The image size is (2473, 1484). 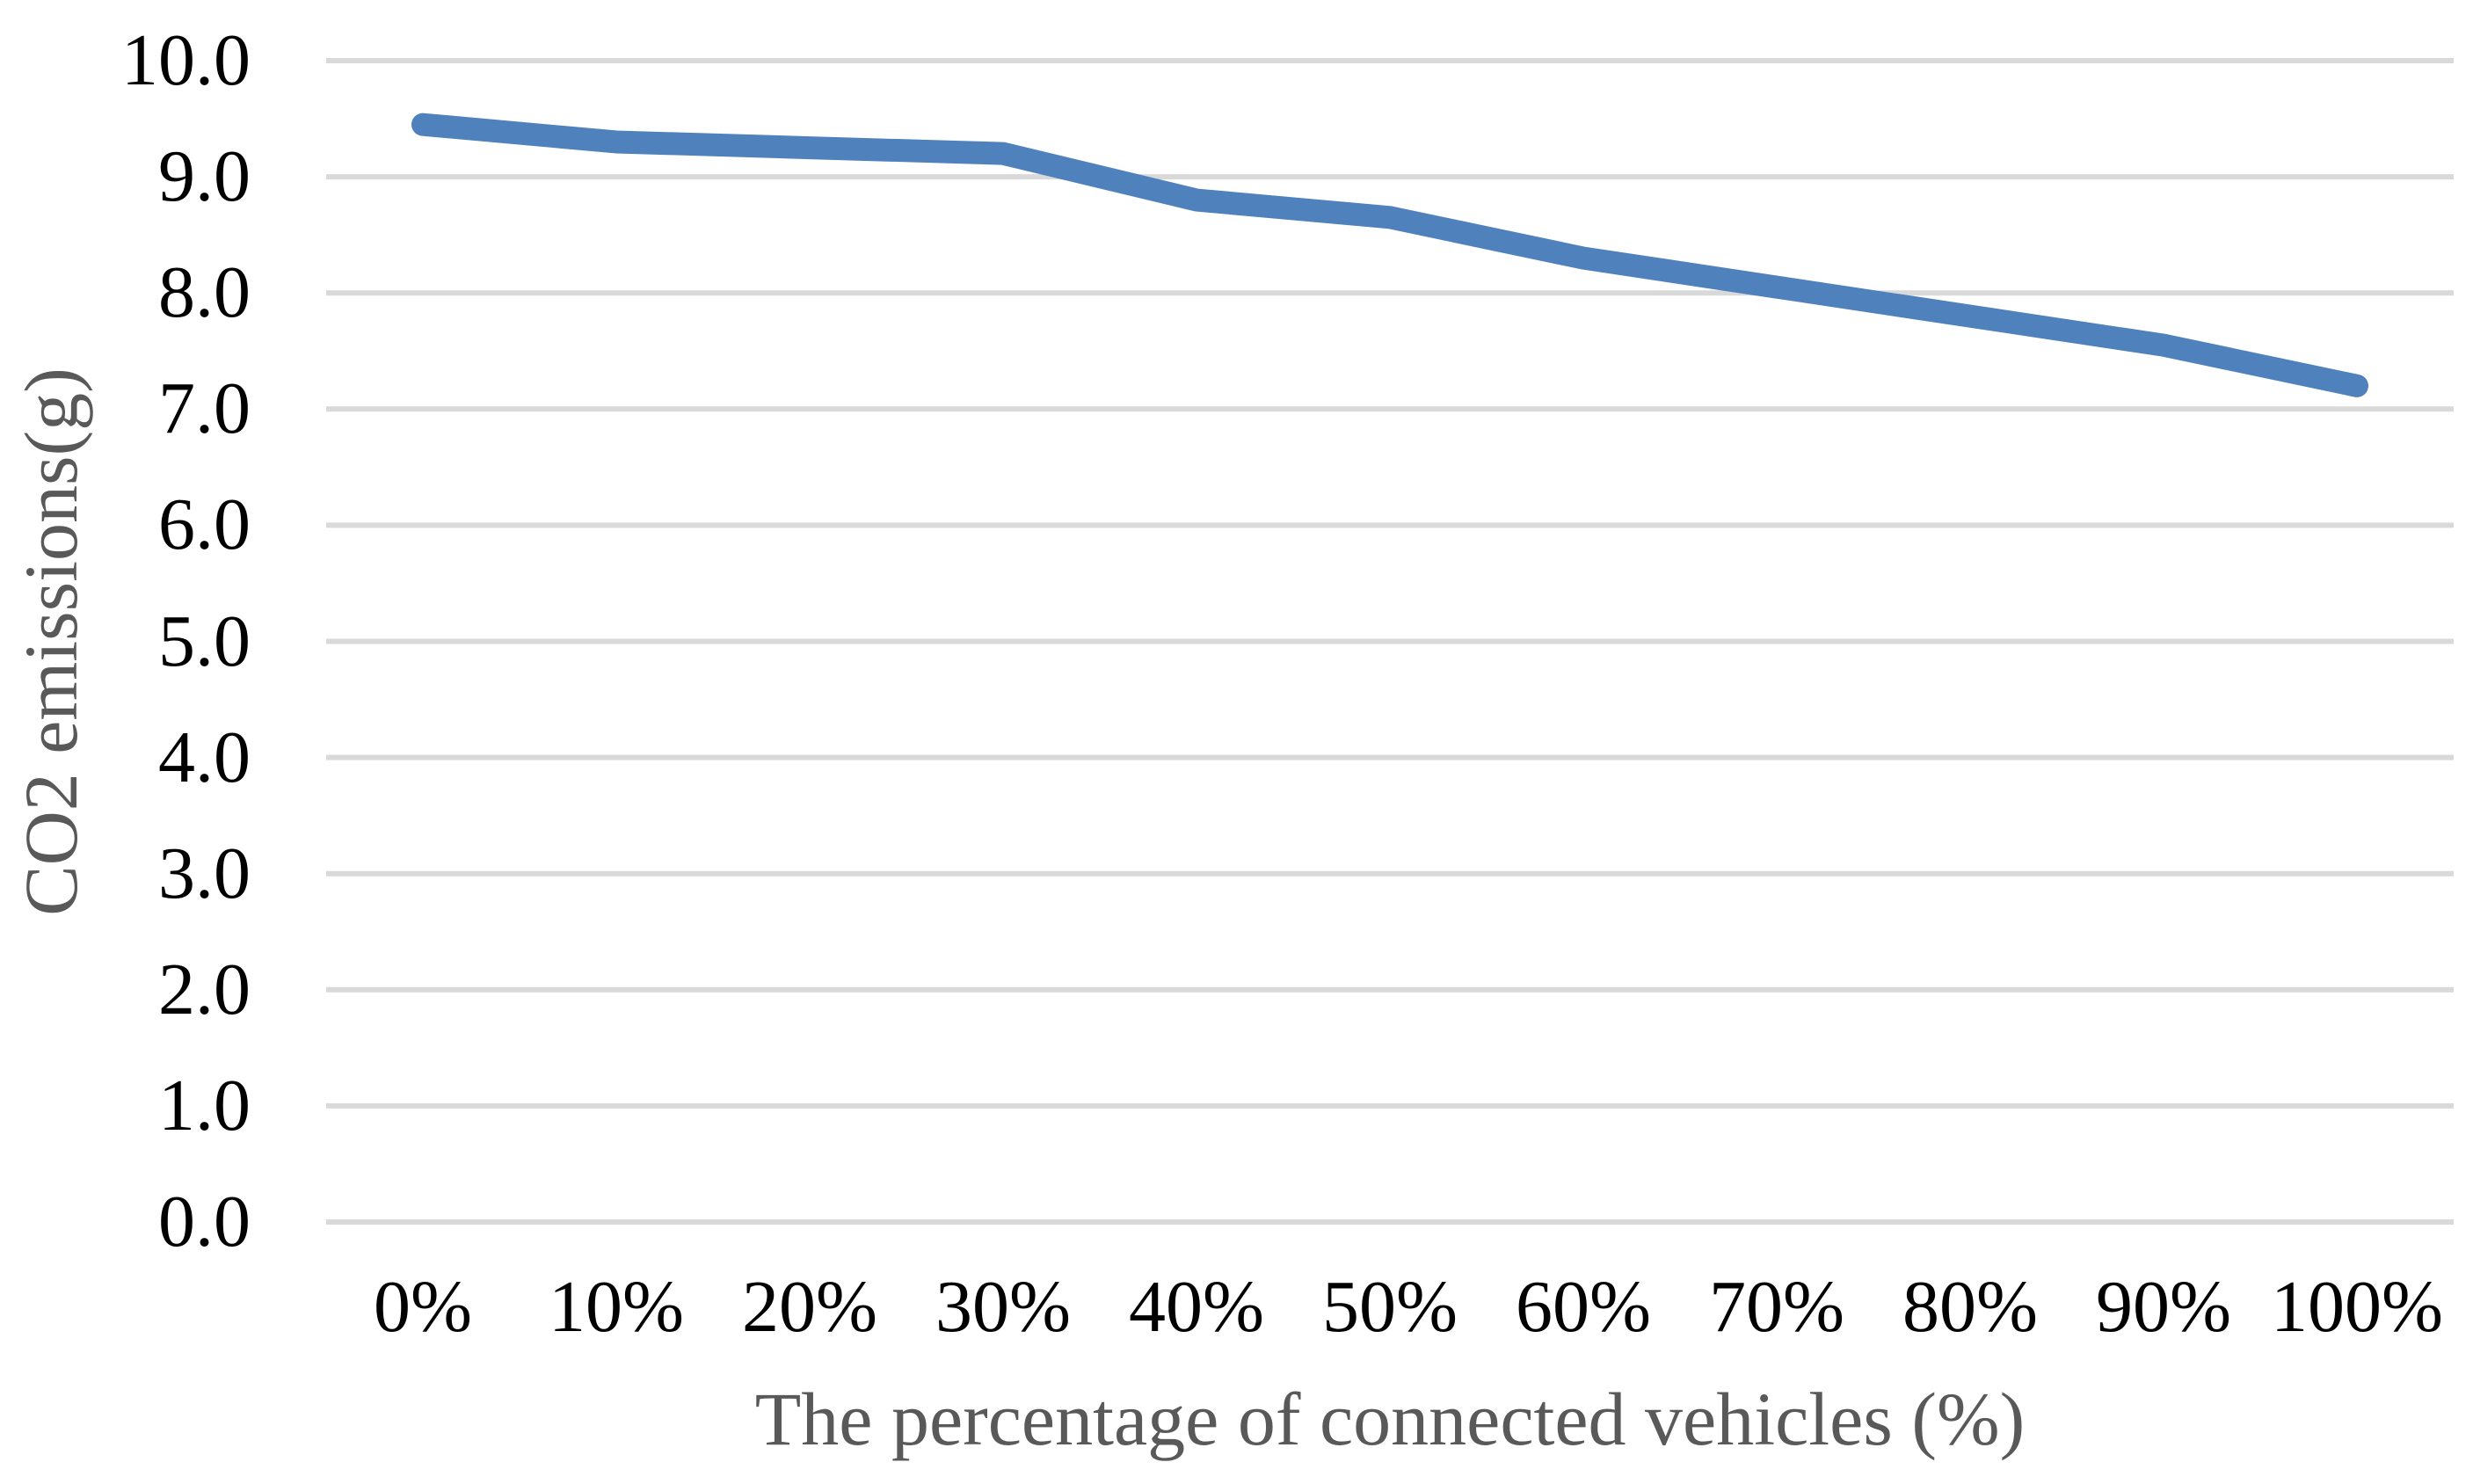 I want to click on x-tick-label: 40%, so click(x=1196, y=1307).